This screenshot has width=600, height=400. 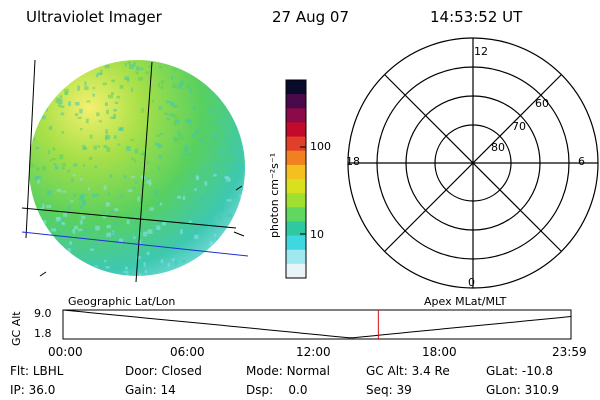 I want to click on globe-tick, so click(x=239, y=234).